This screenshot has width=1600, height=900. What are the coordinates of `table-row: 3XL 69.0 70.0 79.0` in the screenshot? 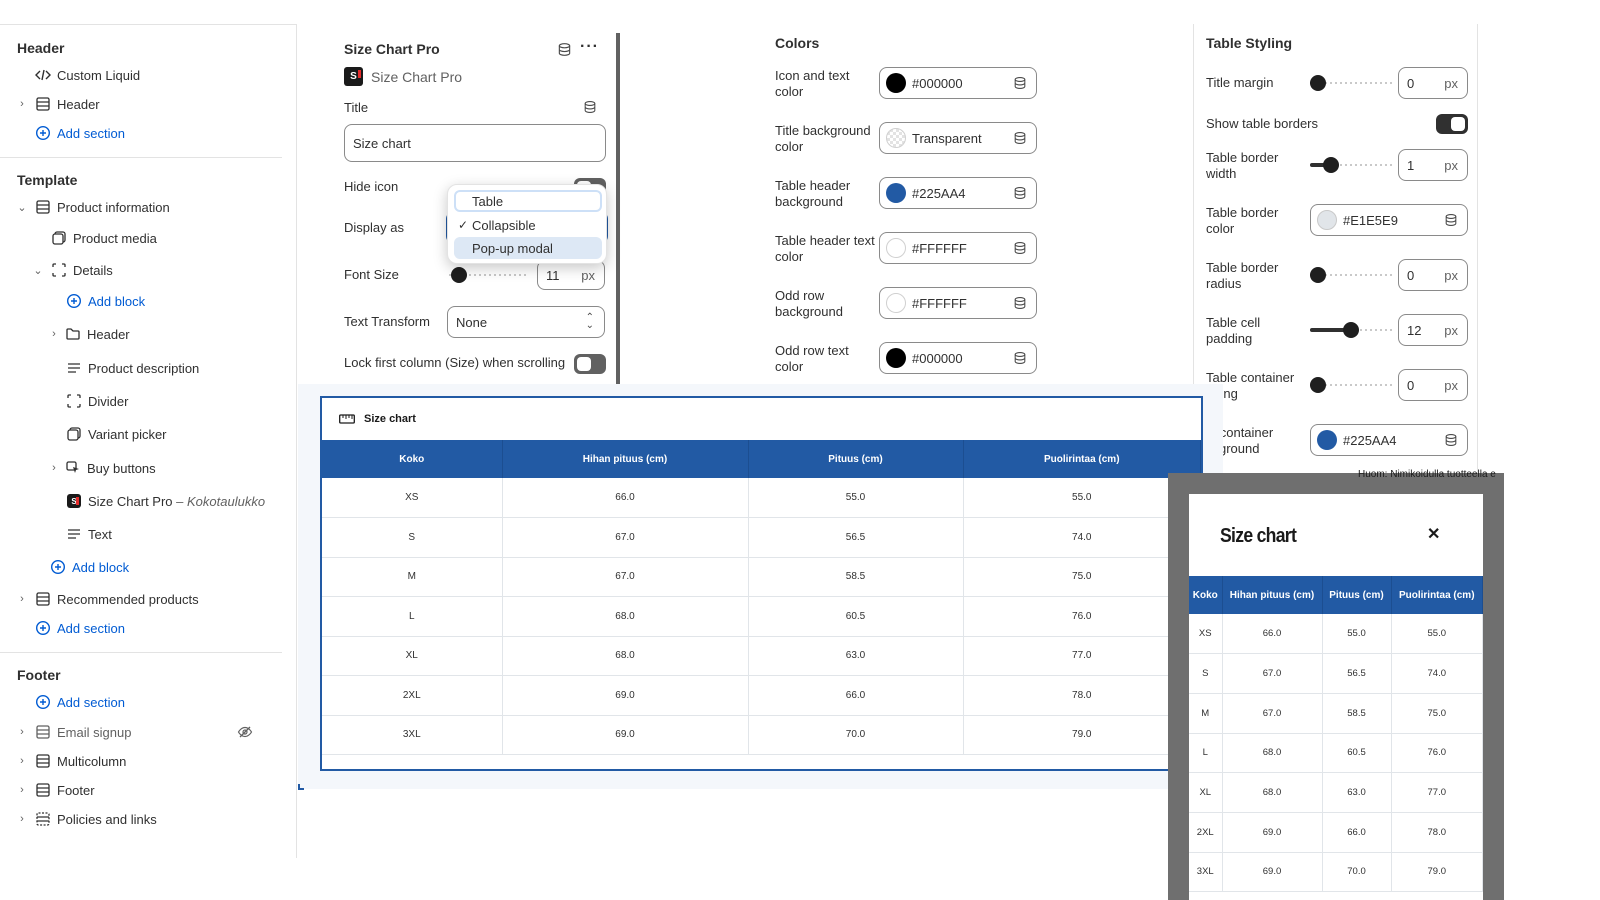 It's located at (1336, 872).